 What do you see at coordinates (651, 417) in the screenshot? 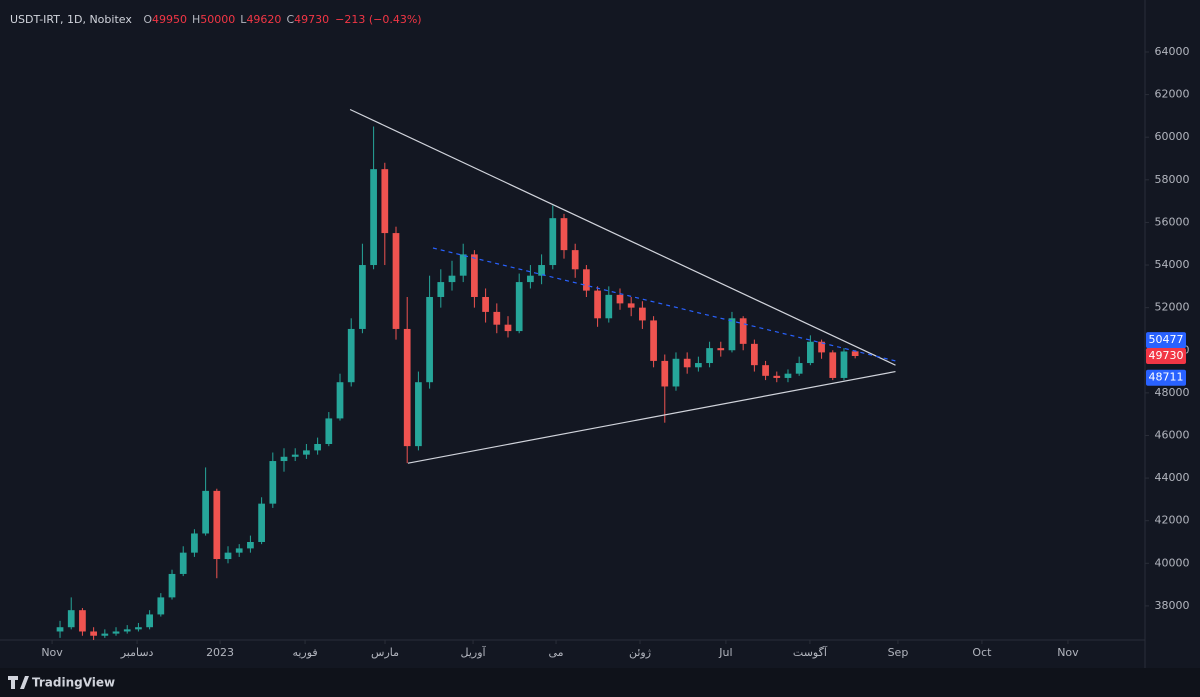
I see `trend-line` at bounding box center [651, 417].